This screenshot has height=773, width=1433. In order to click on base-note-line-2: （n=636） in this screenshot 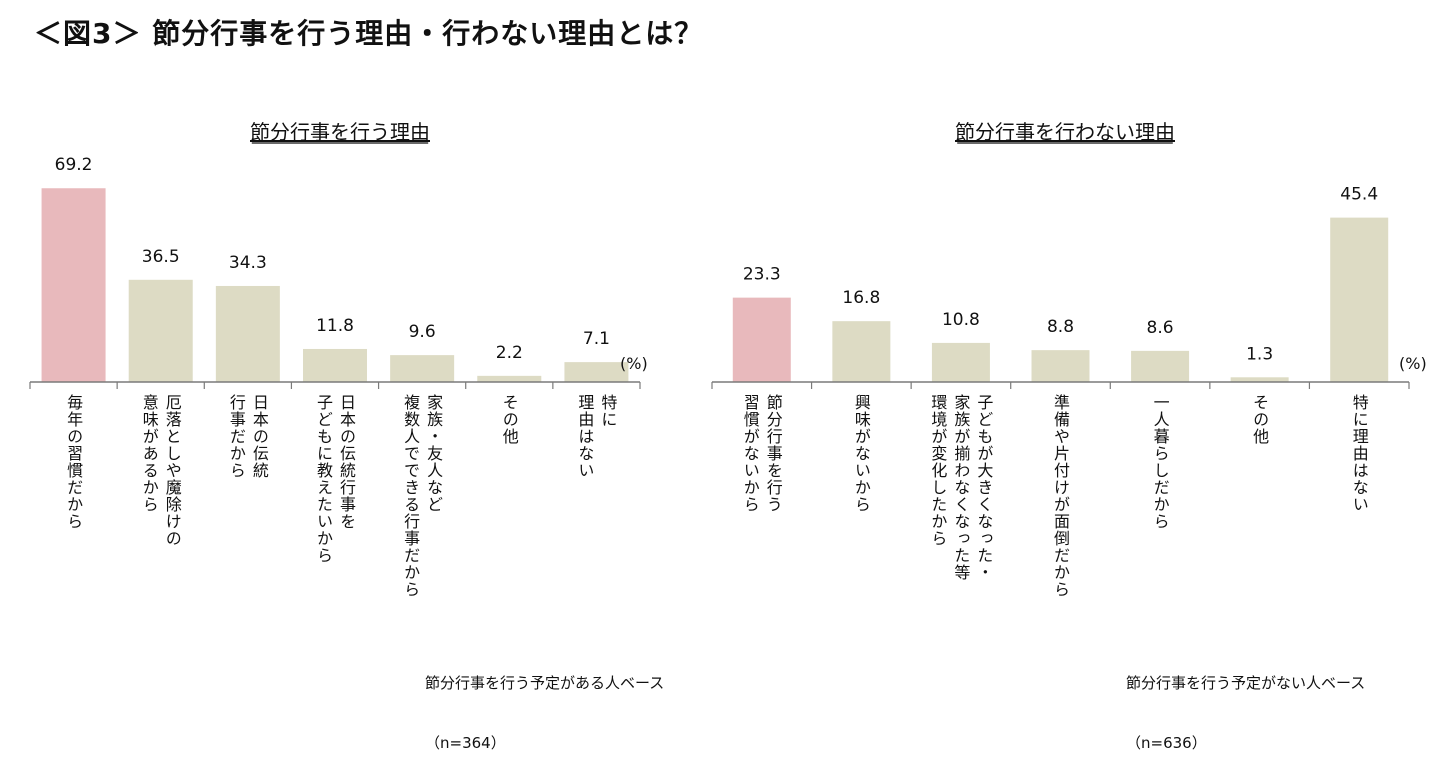, I will do `click(1166, 743)`.